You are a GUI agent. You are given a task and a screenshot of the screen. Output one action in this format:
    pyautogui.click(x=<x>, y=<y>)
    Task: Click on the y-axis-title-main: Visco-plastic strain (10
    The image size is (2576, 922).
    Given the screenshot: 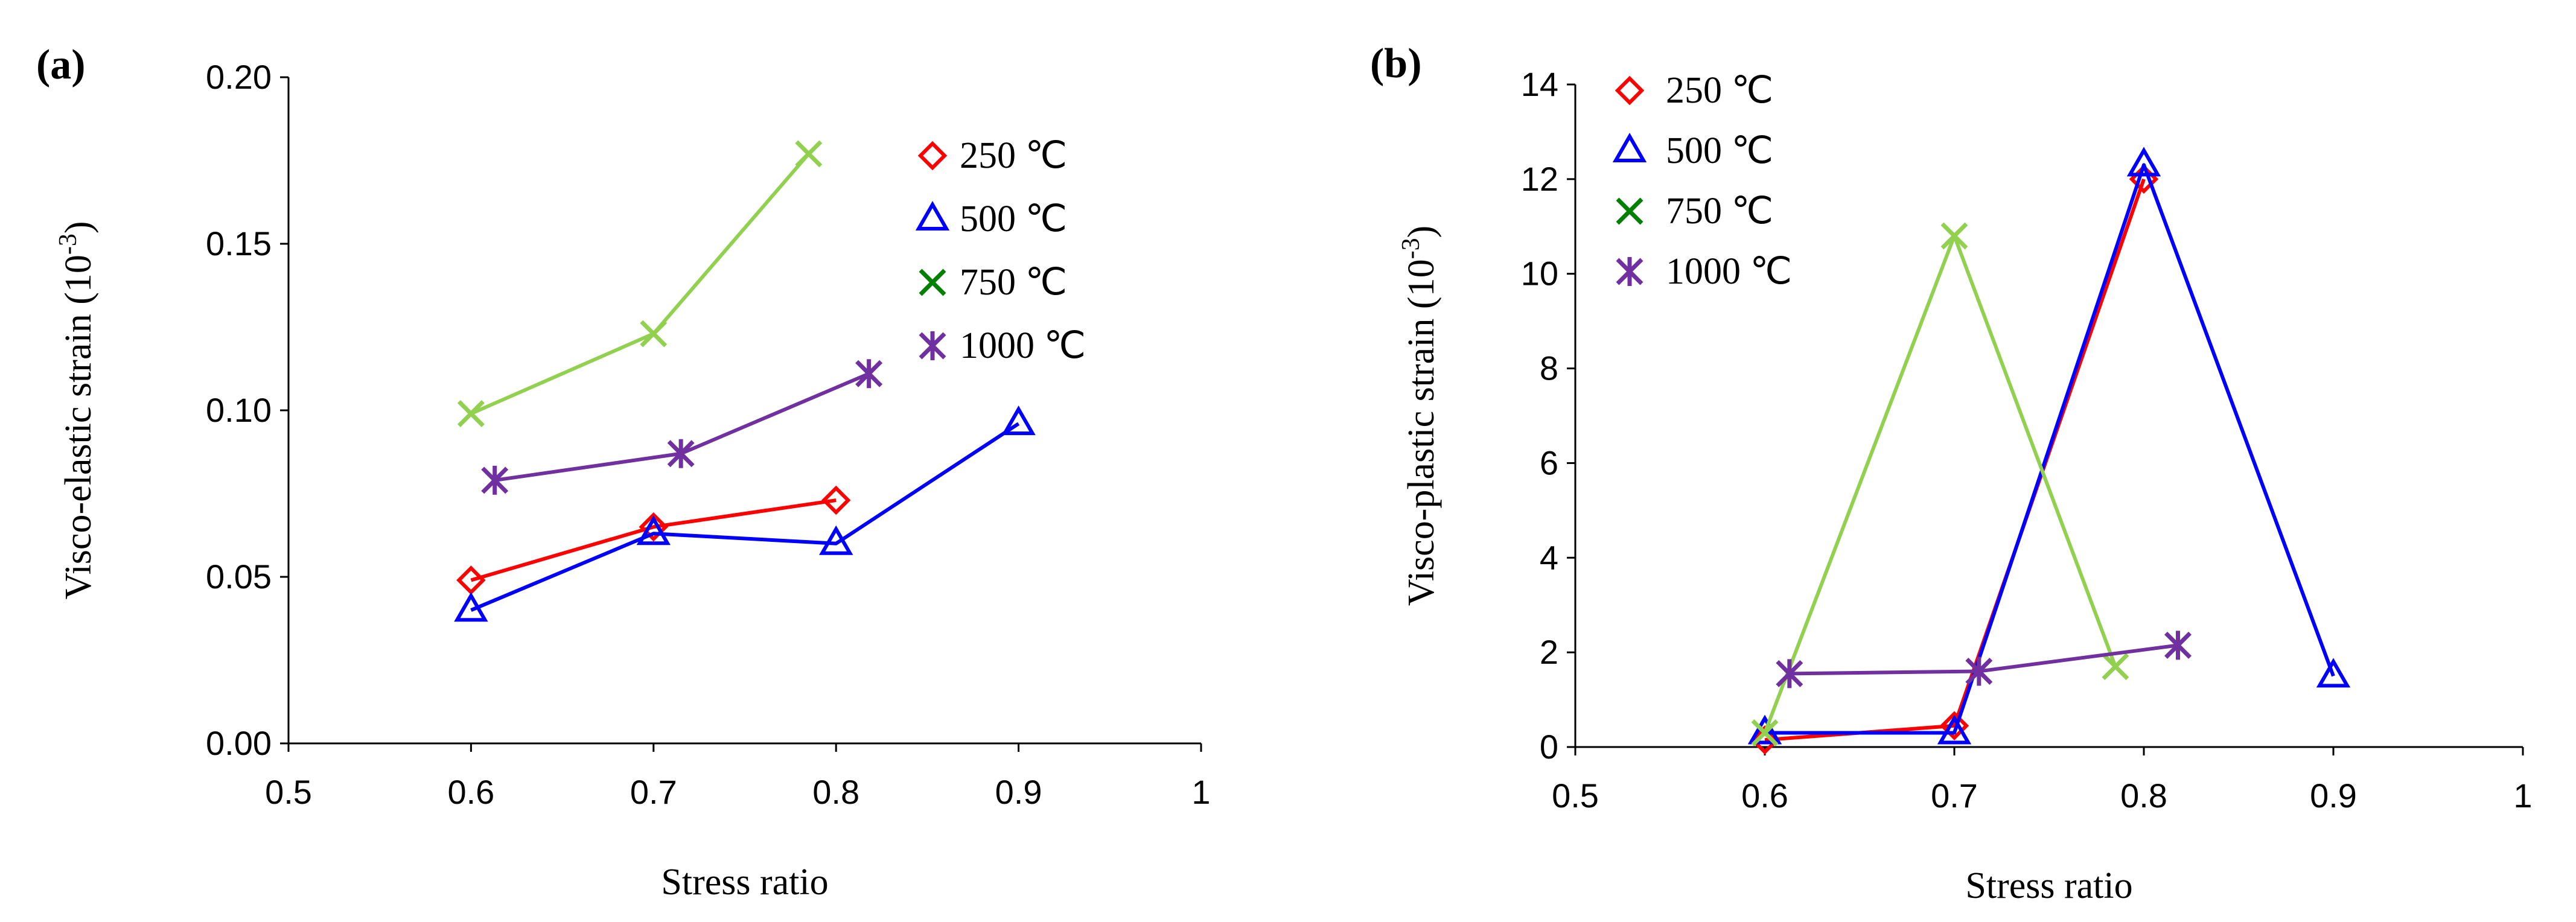 What is the action you would take?
    pyautogui.click(x=1421, y=432)
    